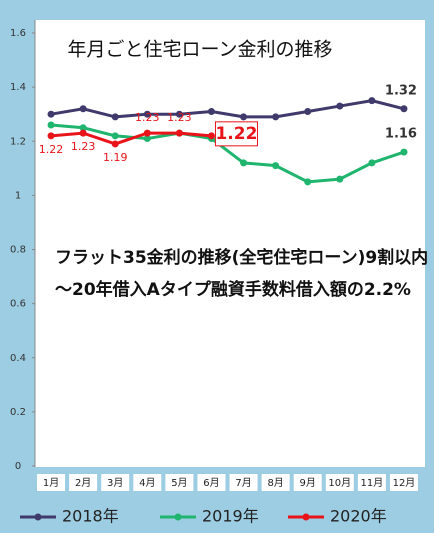 This screenshot has width=434, height=533. What do you see at coordinates (115, 157) in the screenshot?
I see `data-label: 1.19` at bounding box center [115, 157].